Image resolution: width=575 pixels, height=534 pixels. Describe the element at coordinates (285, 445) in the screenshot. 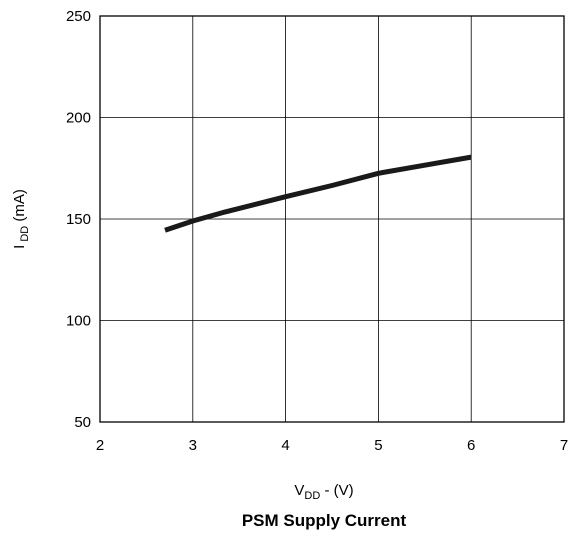

I see `x-tick-label: 4` at that location.